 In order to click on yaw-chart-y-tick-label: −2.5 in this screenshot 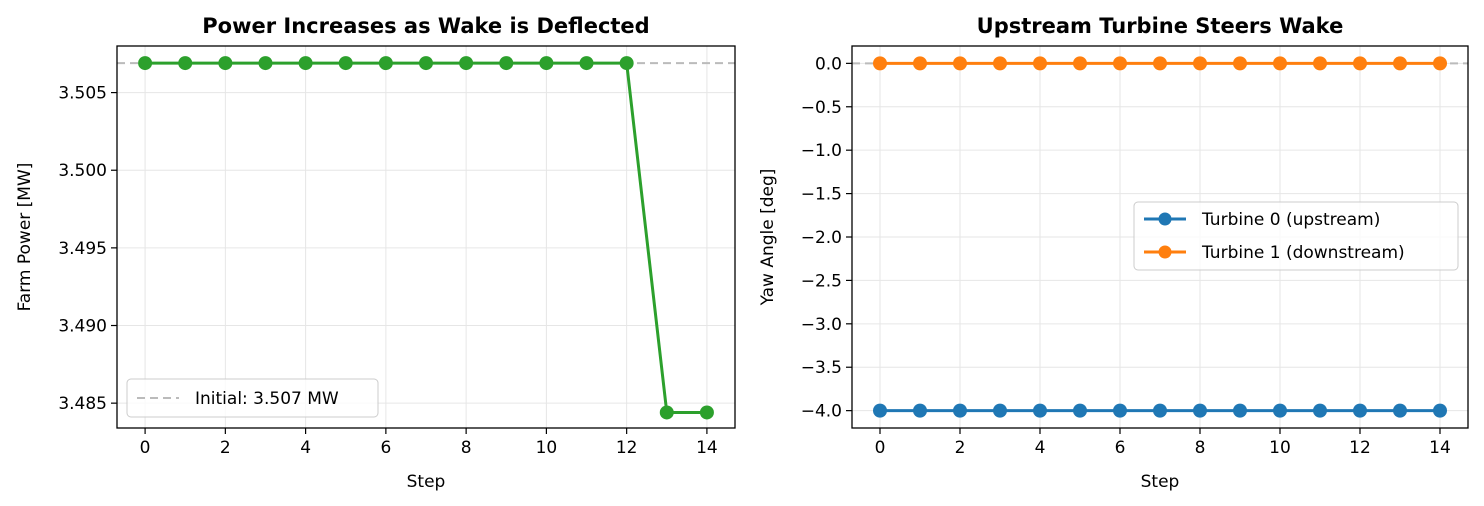, I will do `click(821, 281)`.